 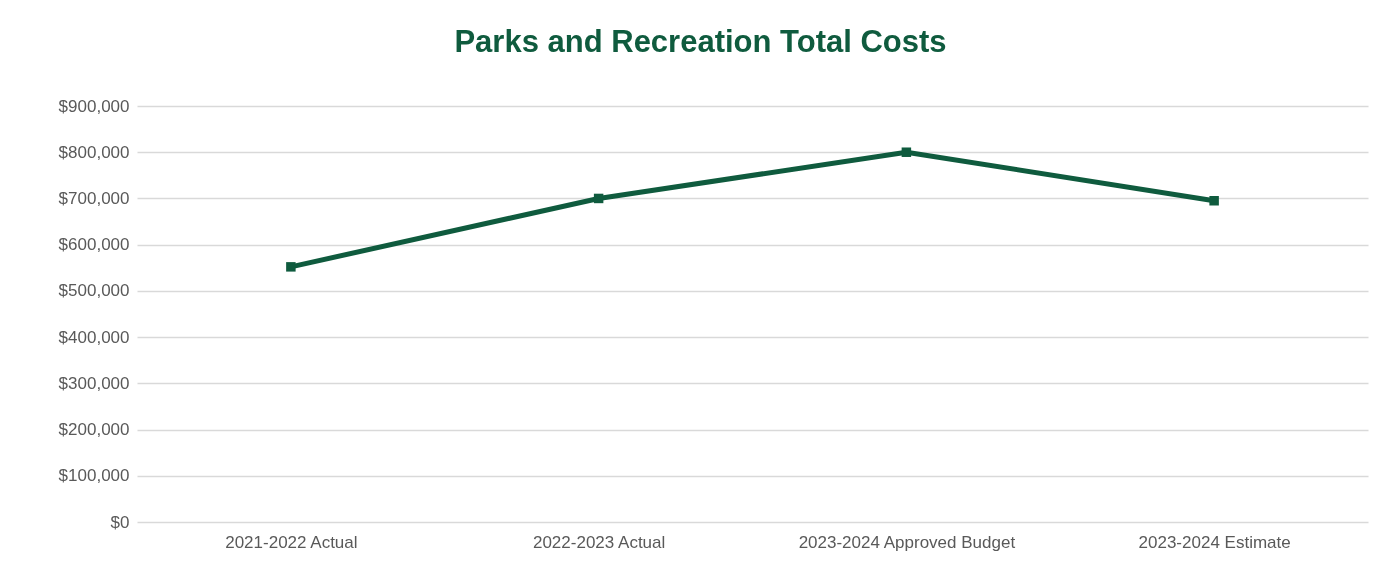 What do you see at coordinates (94, 245) in the screenshot?
I see `y-tick-label: $600,000` at bounding box center [94, 245].